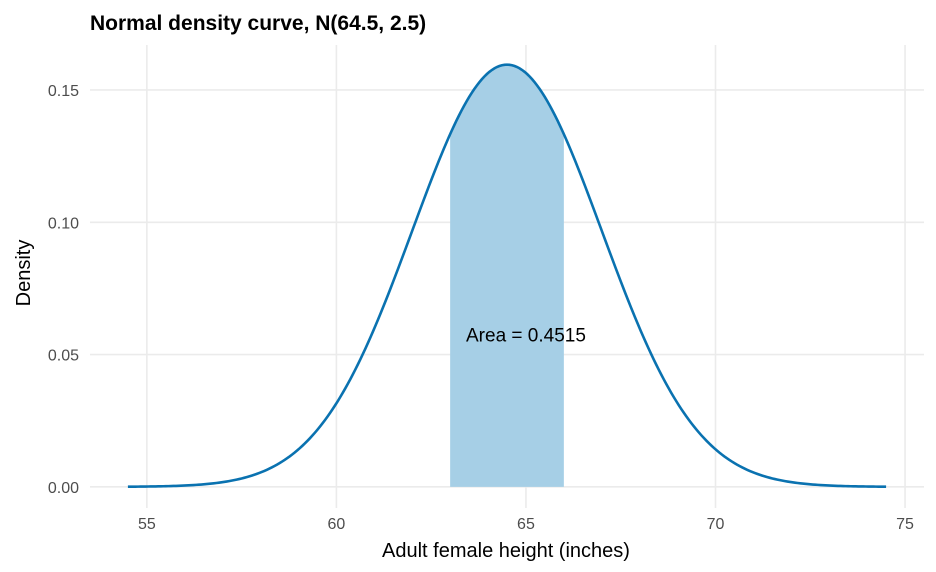  What do you see at coordinates (63, 290) in the screenshot?
I see `y-axis-ticks: 0.00 0.05 0.10 0.15` at bounding box center [63, 290].